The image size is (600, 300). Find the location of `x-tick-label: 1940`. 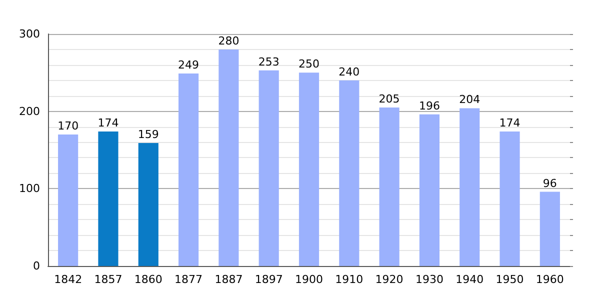

x-tick-label: 1940 is located at coordinates (470, 279).